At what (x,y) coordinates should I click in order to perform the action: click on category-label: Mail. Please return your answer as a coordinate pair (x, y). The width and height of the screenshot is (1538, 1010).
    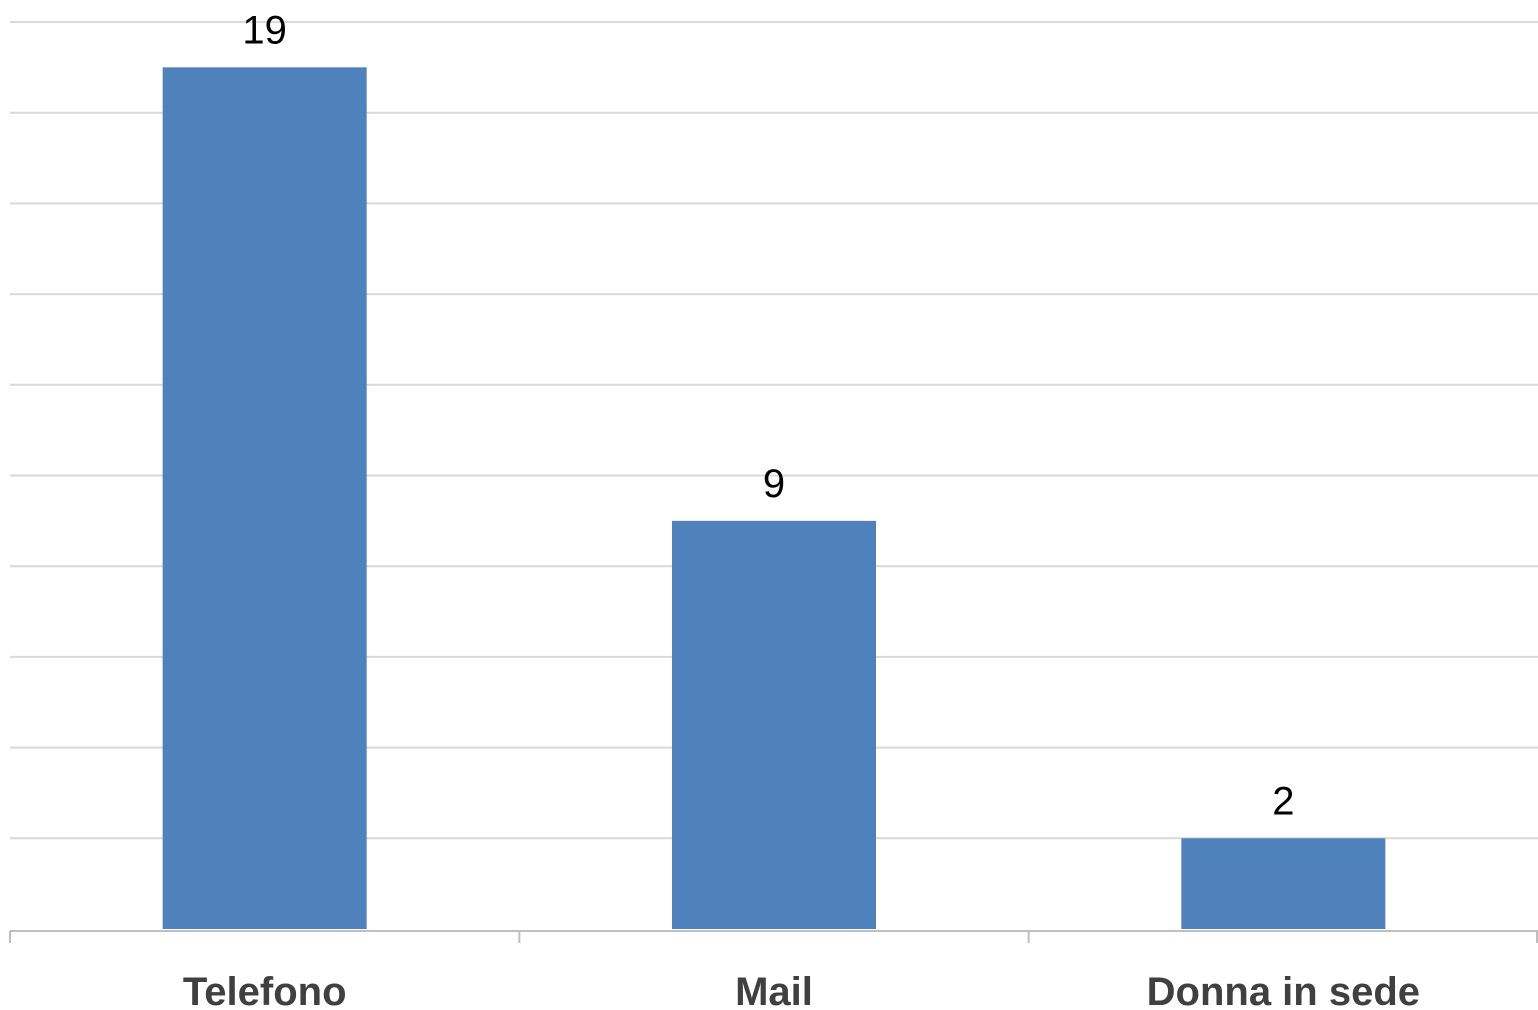
    Looking at the image, I should click on (774, 990).